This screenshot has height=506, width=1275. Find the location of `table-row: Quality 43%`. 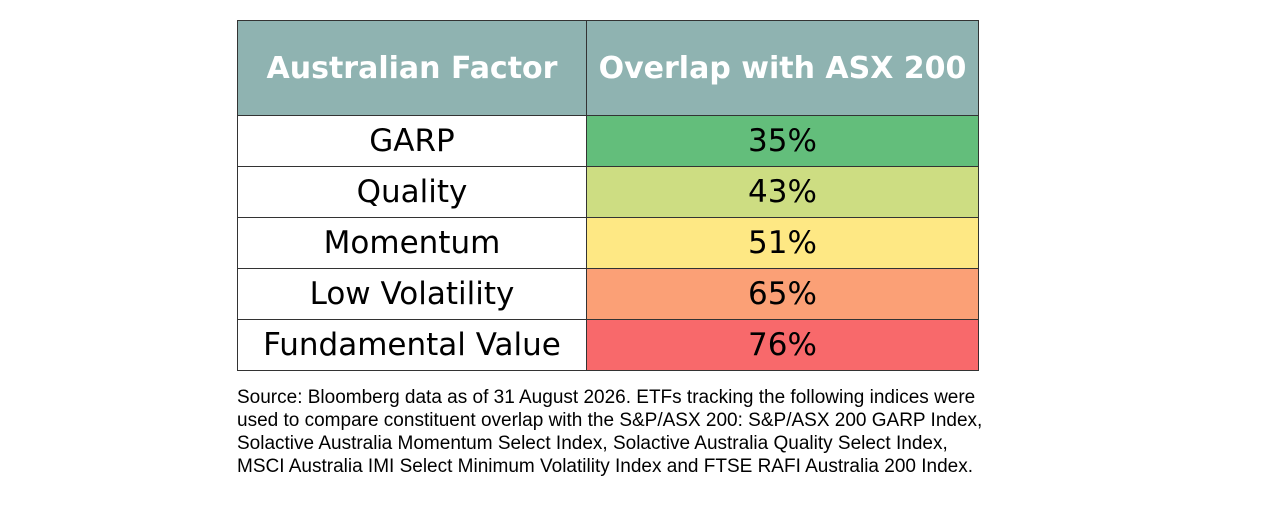

table-row: Quality 43% is located at coordinates (608, 192).